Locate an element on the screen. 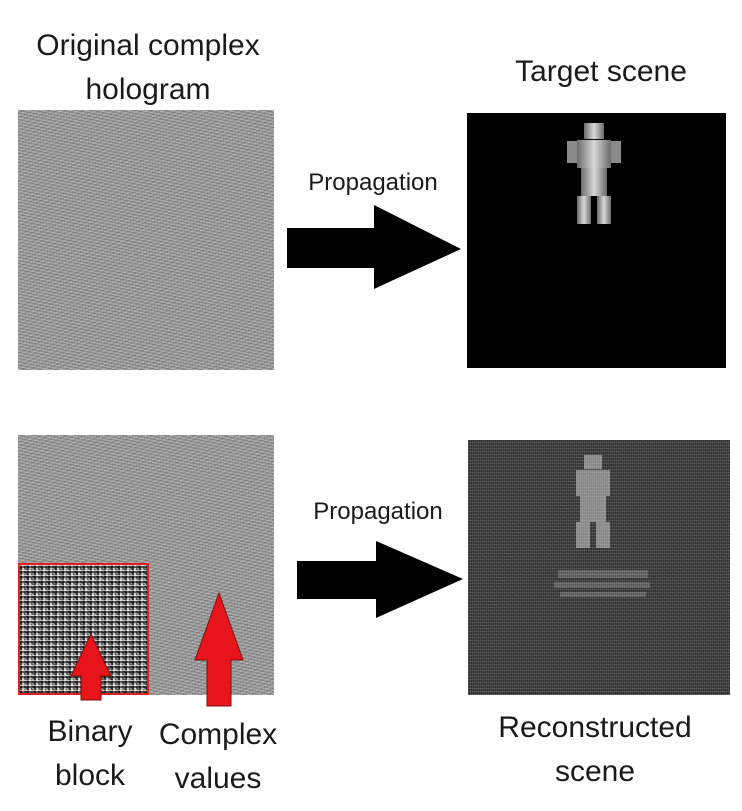  faint-robot-figure-icon is located at coordinates (602, 526).